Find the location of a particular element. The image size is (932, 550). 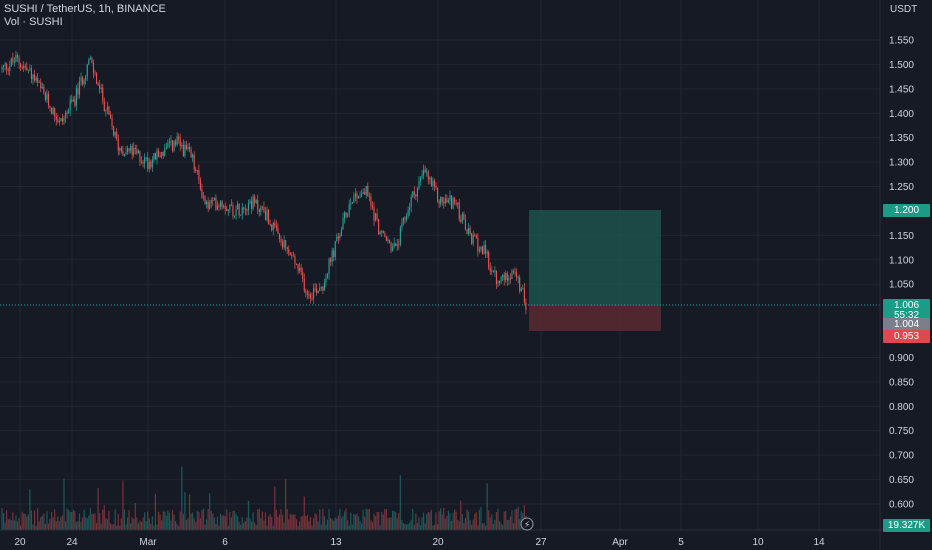

price-tick-label: 1.500 is located at coordinates (901, 65).